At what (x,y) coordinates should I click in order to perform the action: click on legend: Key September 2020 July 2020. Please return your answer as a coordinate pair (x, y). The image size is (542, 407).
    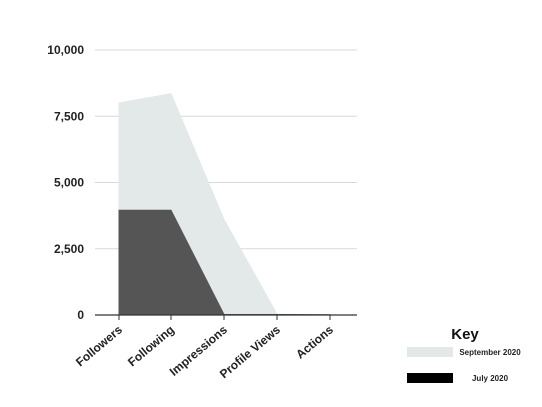
    Looking at the image, I should click on (464, 354).